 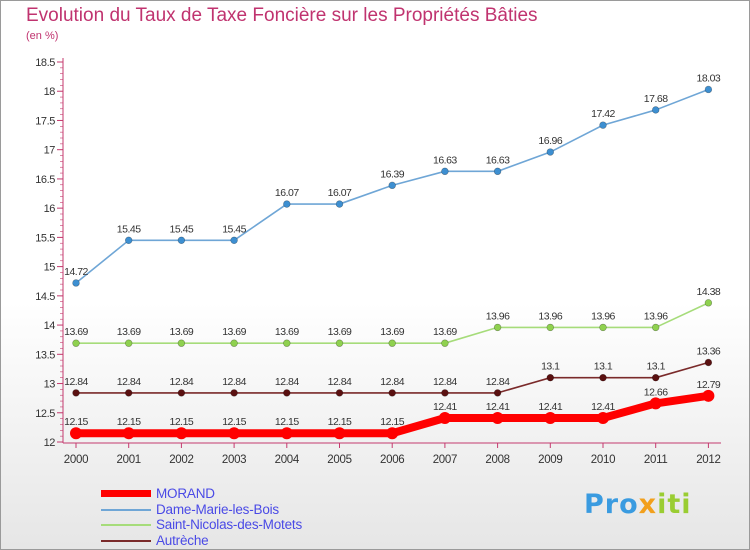 What do you see at coordinates (709, 351) in the screenshot?
I see `data-label: 13.36` at bounding box center [709, 351].